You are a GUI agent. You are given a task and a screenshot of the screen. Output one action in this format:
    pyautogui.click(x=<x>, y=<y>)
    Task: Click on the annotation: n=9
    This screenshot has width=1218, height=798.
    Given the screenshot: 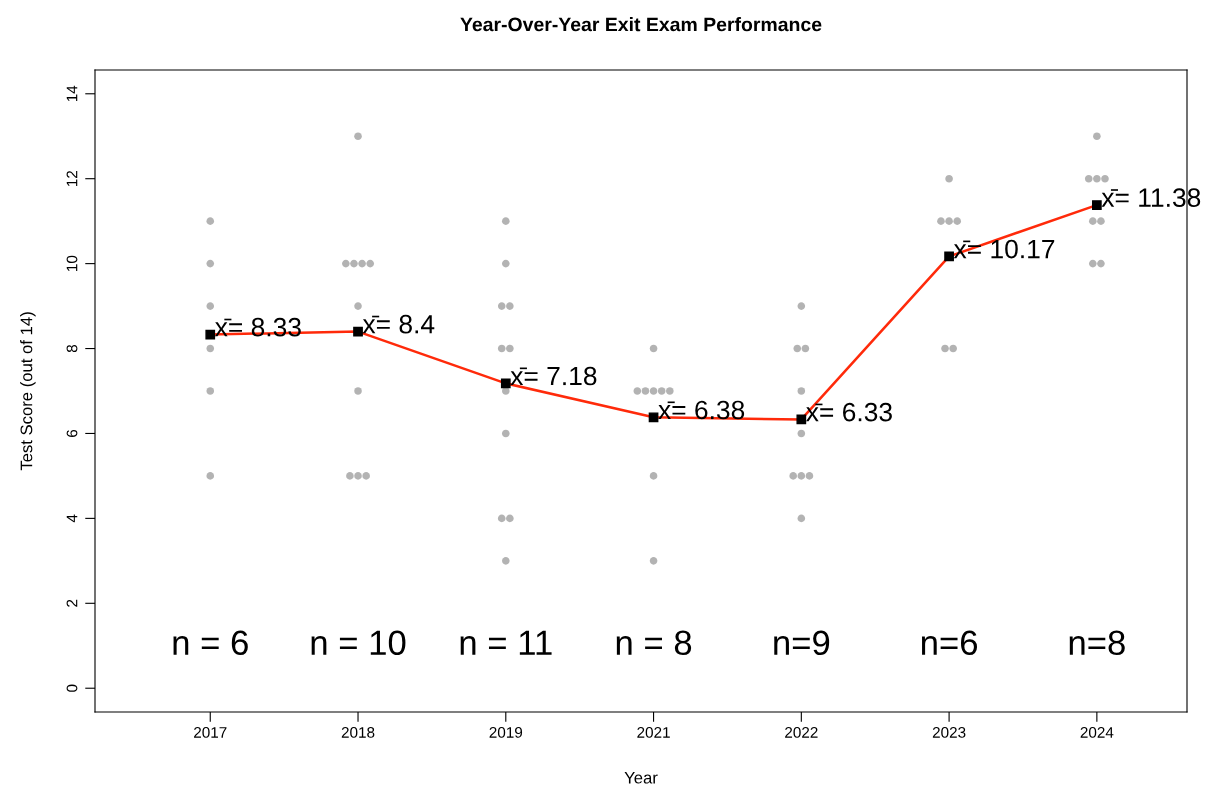 What is the action you would take?
    pyautogui.click(x=802, y=643)
    